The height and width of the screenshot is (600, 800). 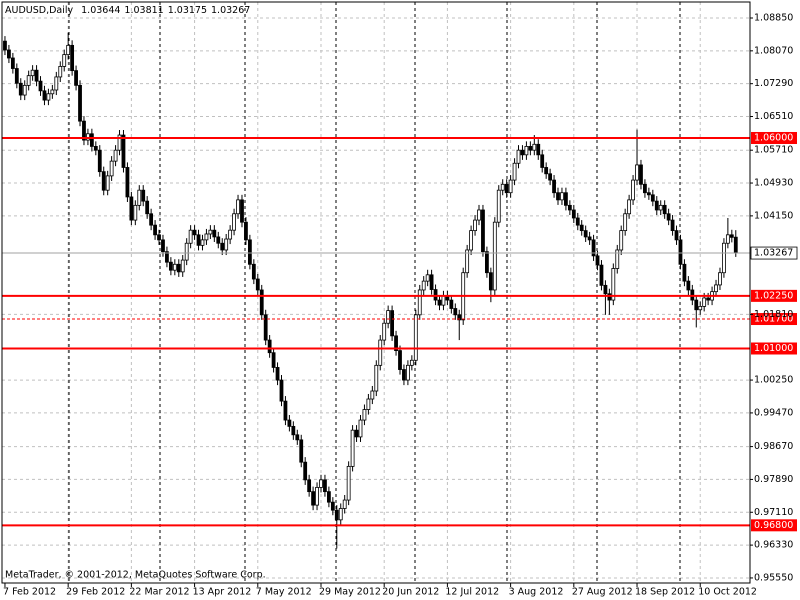 What do you see at coordinates (187, 10) in the screenshot?
I see `last-low: 1.03175` at bounding box center [187, 10].